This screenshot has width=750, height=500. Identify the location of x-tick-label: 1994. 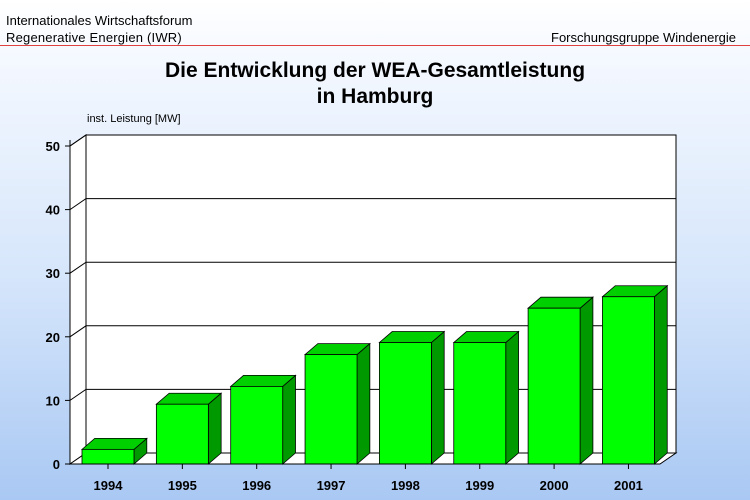
(109, 485).